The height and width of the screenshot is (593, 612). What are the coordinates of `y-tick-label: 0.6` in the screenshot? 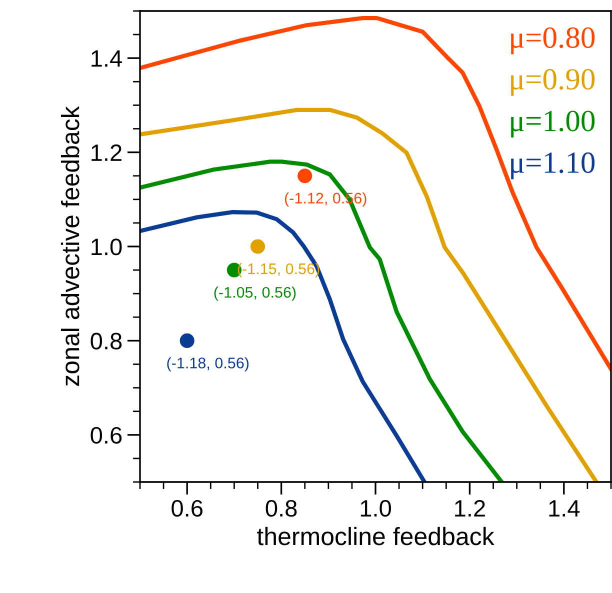 It's located at (106, 435).